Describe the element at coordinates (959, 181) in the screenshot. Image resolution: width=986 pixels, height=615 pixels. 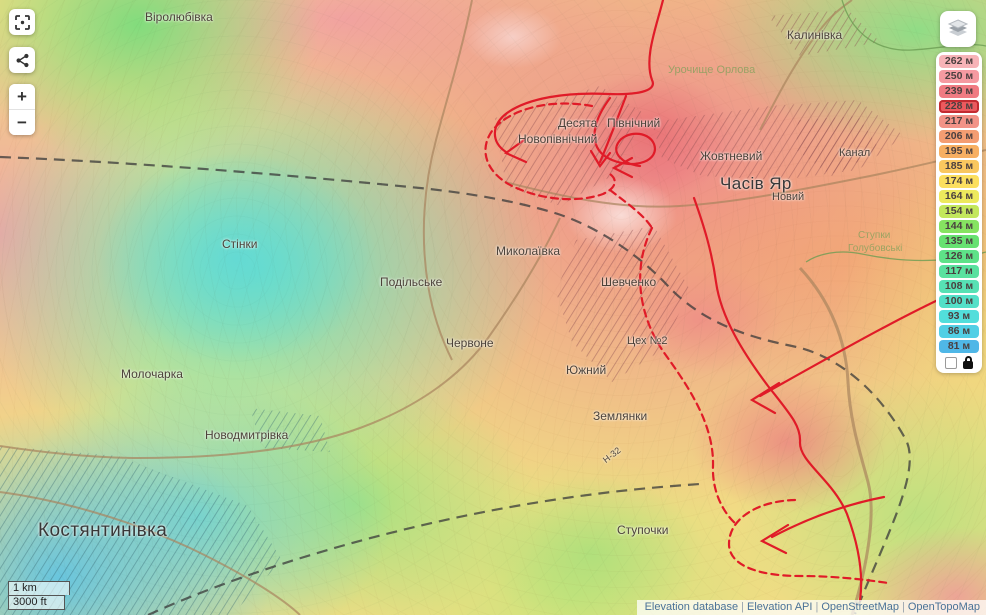
I see `legend-item: 174 м` at that location.